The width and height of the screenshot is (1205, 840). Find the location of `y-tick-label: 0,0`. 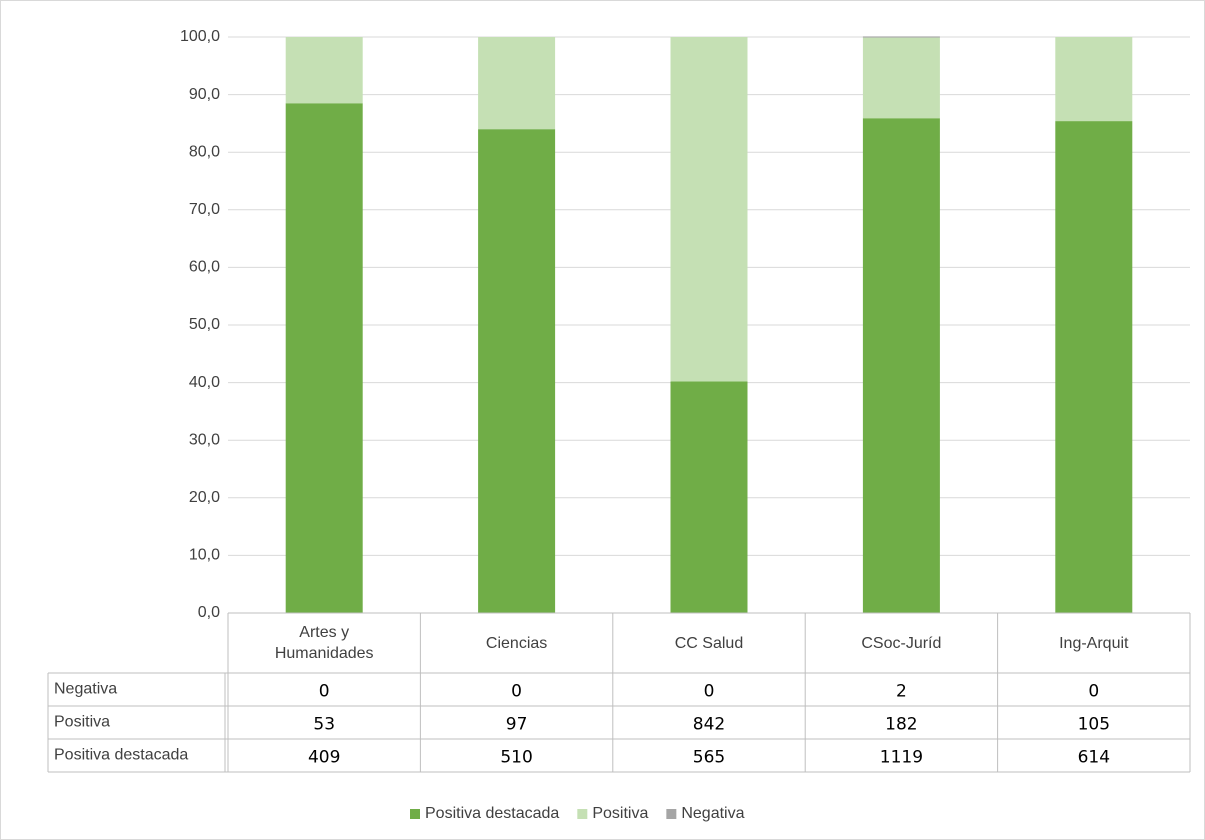

y-tick-label: 0,0 is located at coordinates (209, 612).